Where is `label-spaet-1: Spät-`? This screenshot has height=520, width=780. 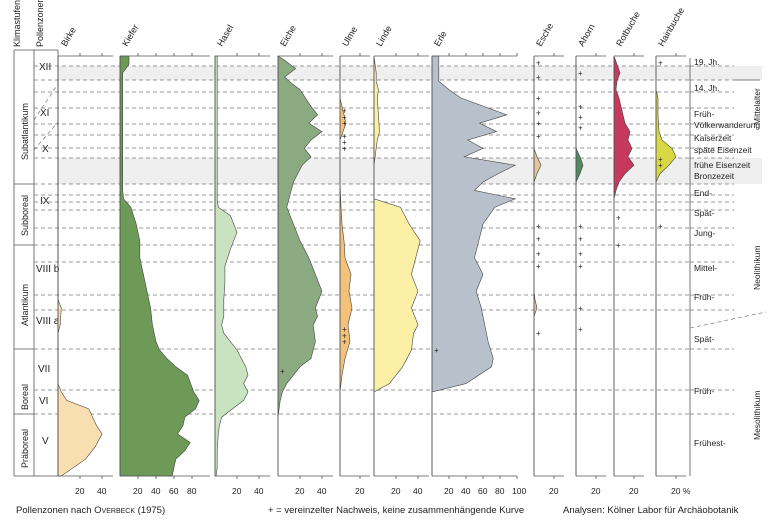 label-spaet-1: Spät- is located at coordinates (704, 213).